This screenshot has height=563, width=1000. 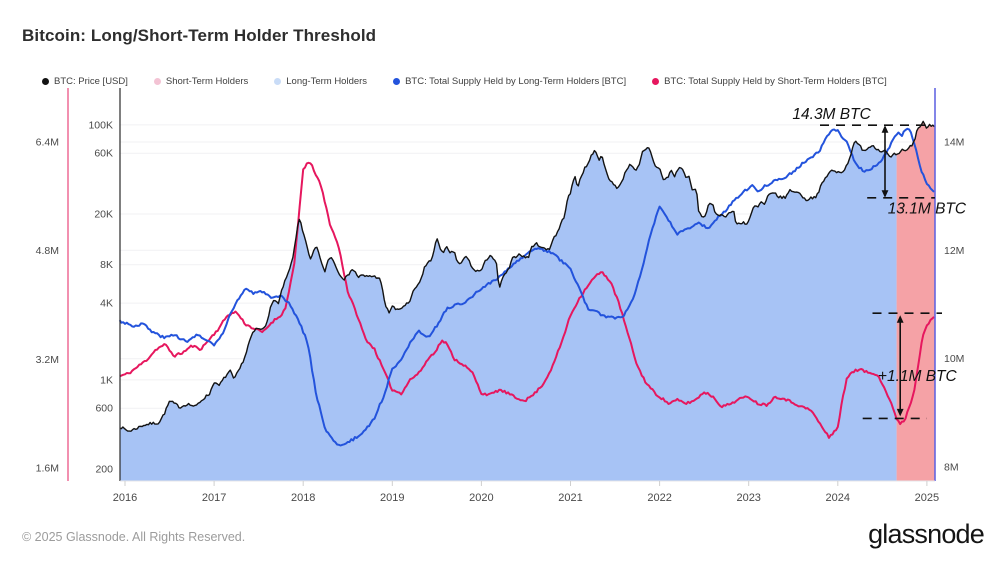 What do you see at coordinates (207, 81) in the screenshot?
I see `legend-item-label: Short-Term Holders` at bounding box center [207, 81].